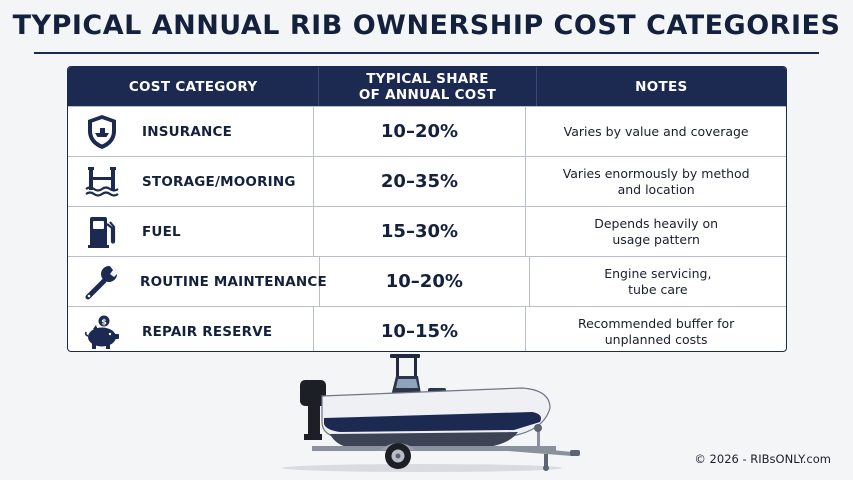 The width and height of the screenshot is (853, 480). What do you see at coordinates (656, 323) in the screenshot?
I see `note-line1: Recommended buffer for` at bounding box center [656, 323].